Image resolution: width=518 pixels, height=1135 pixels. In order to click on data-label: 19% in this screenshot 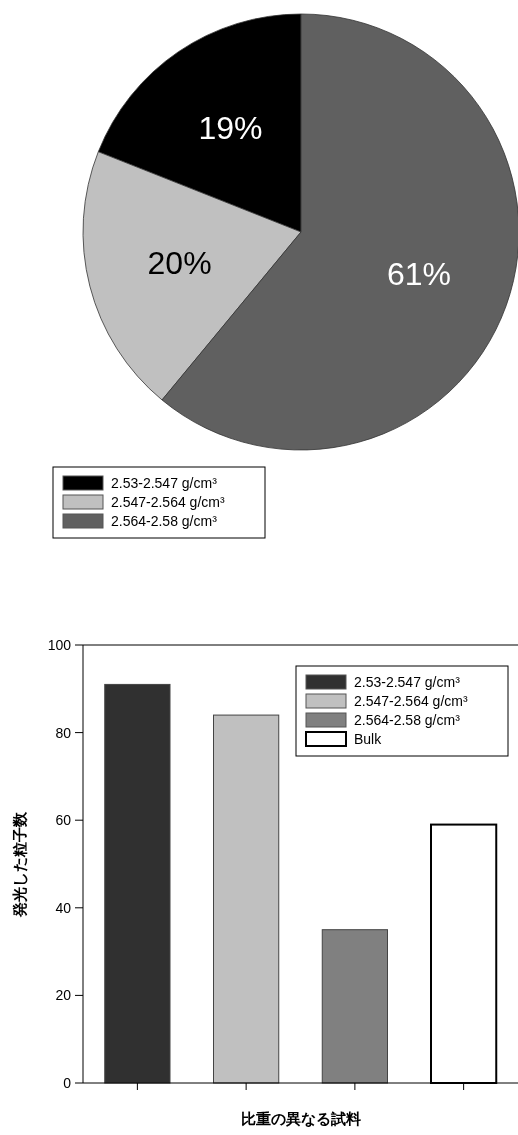, I will do `click(230, 128)`.